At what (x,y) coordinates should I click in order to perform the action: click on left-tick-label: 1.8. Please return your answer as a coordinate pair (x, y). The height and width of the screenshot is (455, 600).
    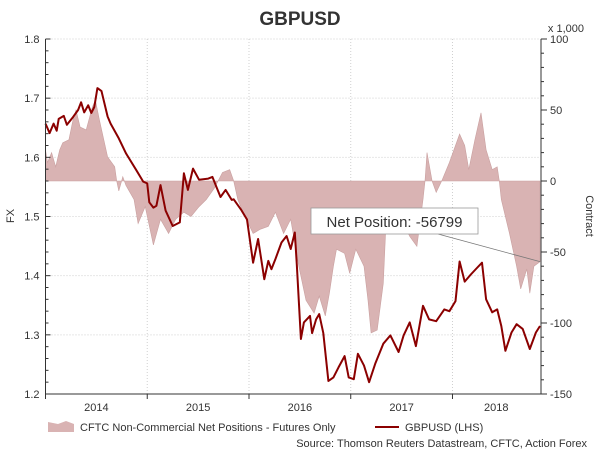
    Looking at the image, I should click on (31, 40).